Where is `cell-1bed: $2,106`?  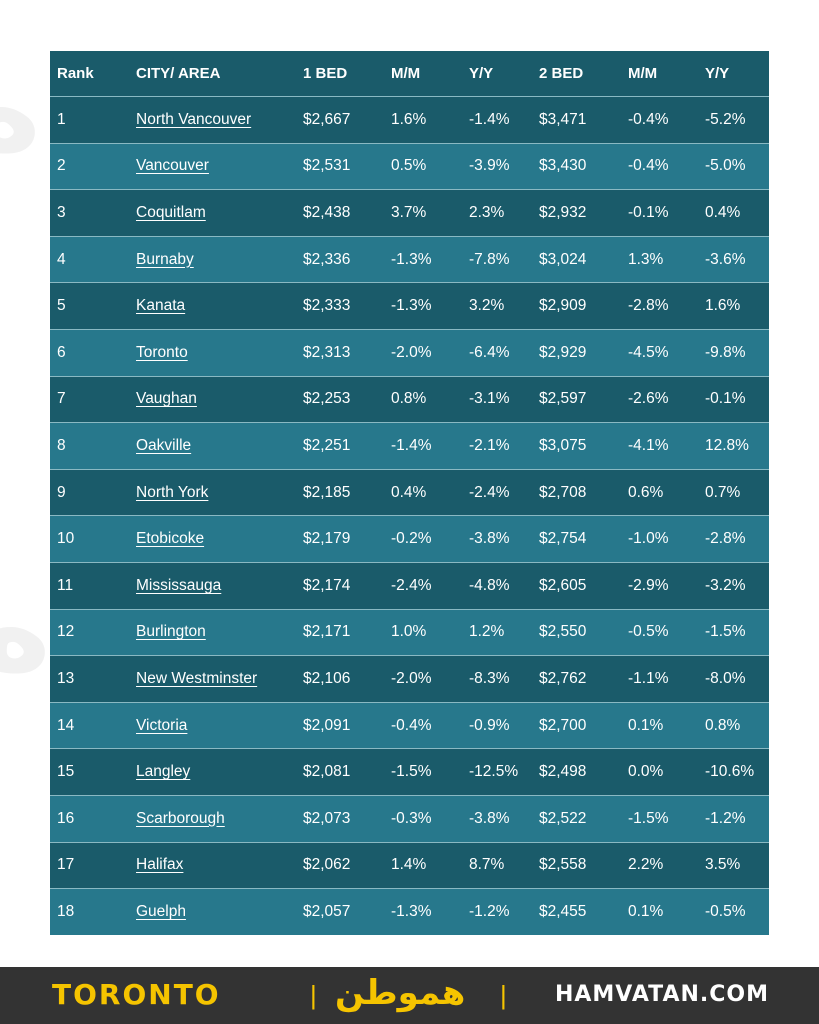 cell-1bed: $2,106 is located at coordinates (340, 679).